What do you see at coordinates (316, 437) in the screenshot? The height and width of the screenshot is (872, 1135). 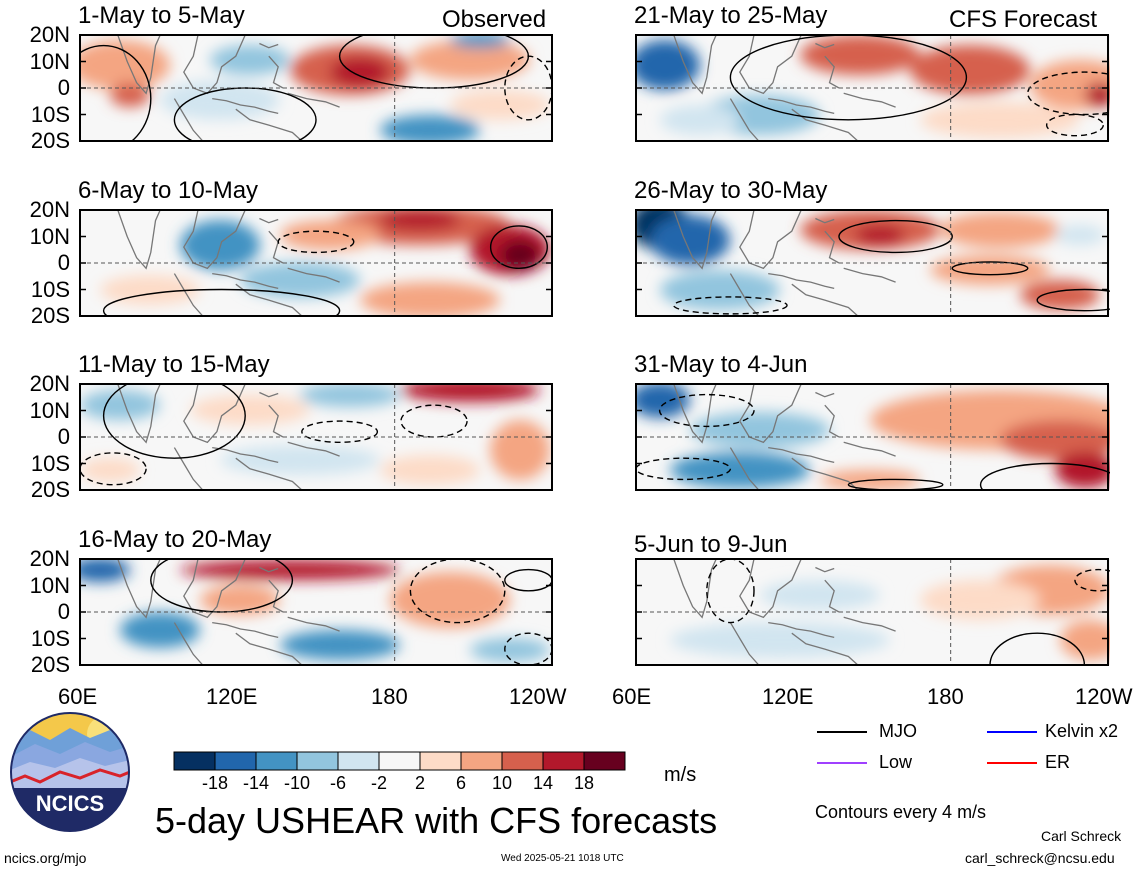 I see `panel-4-overlay` at bounding box center [316, 437].